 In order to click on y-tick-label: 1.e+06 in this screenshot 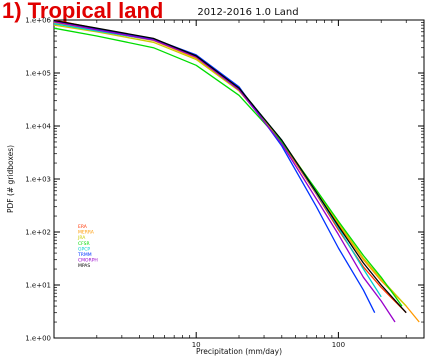, I will do `click(38, 21)`.